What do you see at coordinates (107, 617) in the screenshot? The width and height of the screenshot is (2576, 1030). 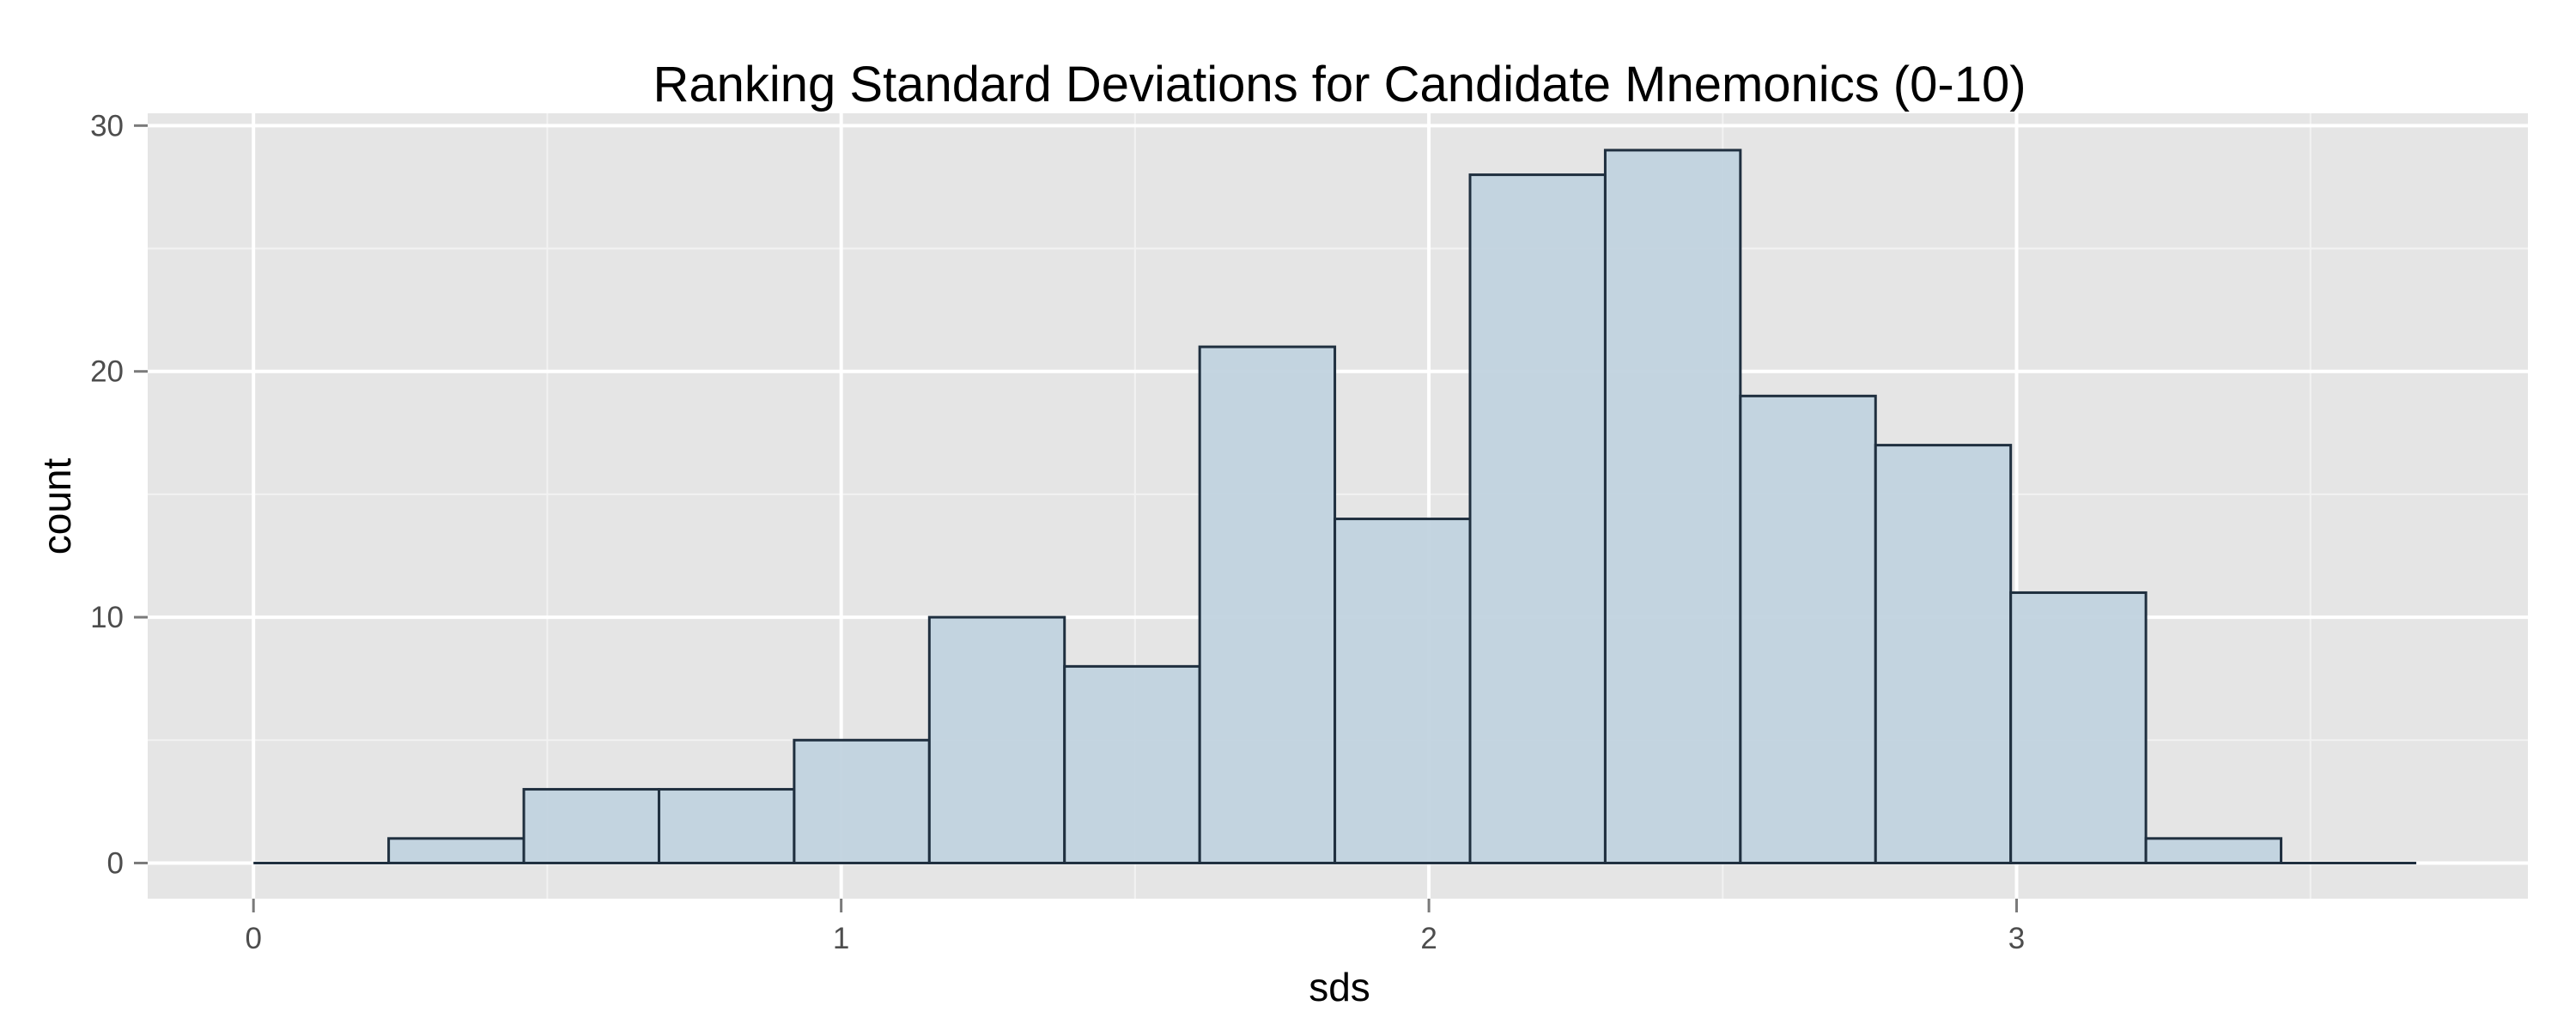 I see `y-tick-label-1: 10` at bounding box center [107, 617].